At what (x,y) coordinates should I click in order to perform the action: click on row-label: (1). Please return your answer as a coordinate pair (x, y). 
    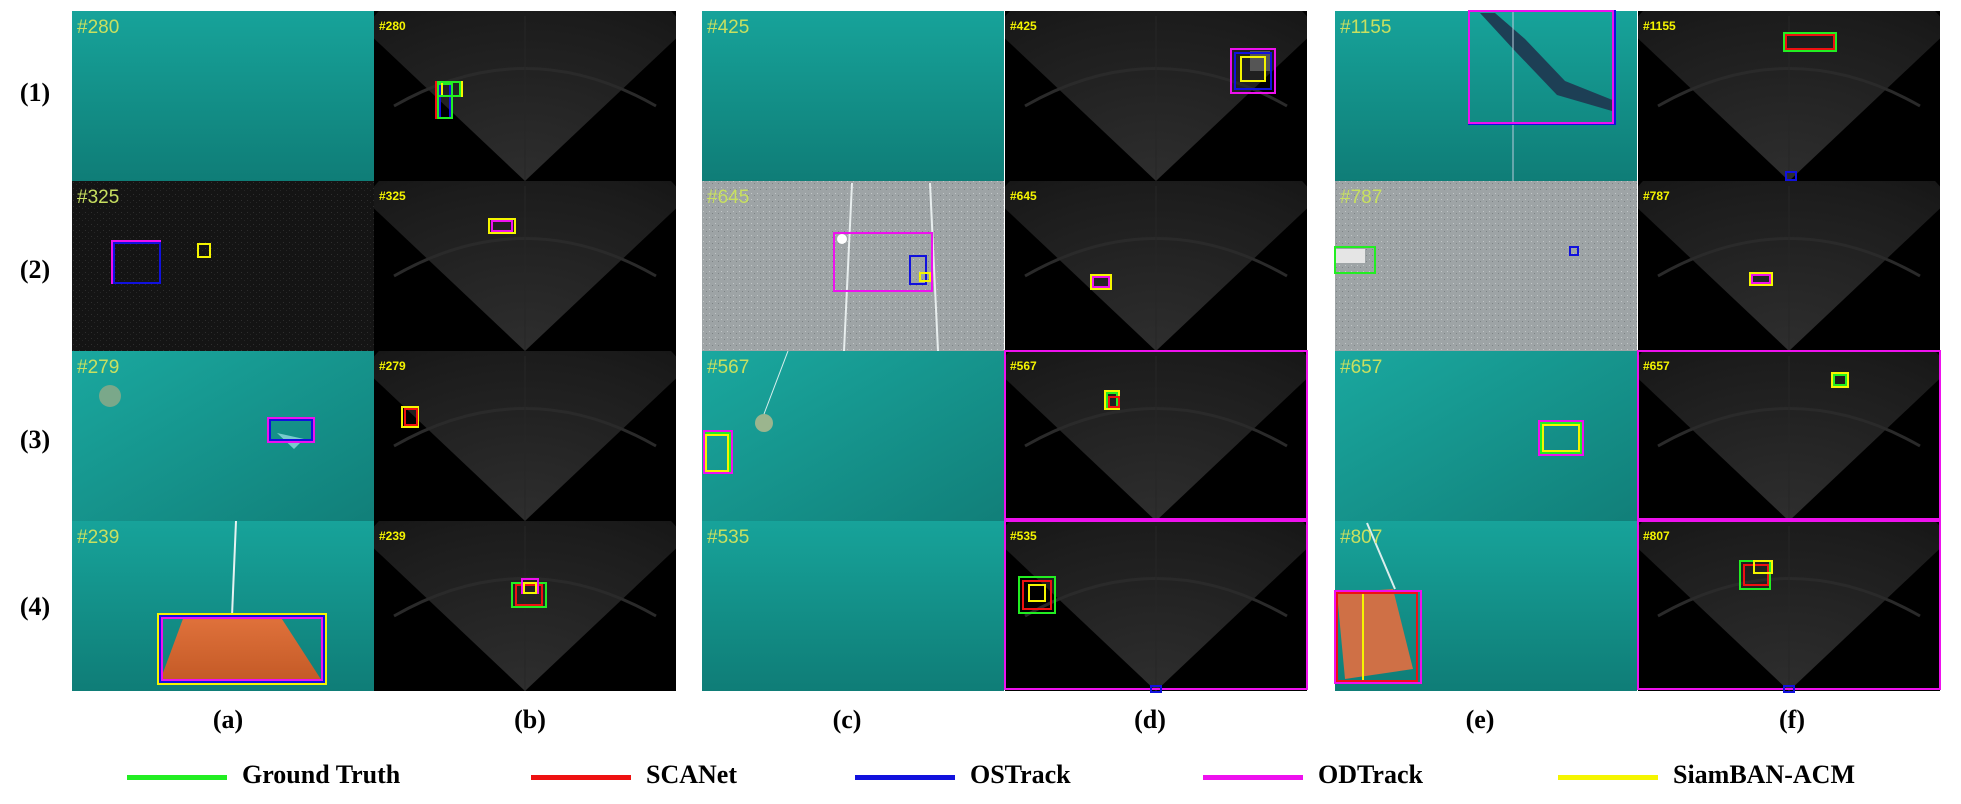
    Looking at the image, I should click on (35, 92).